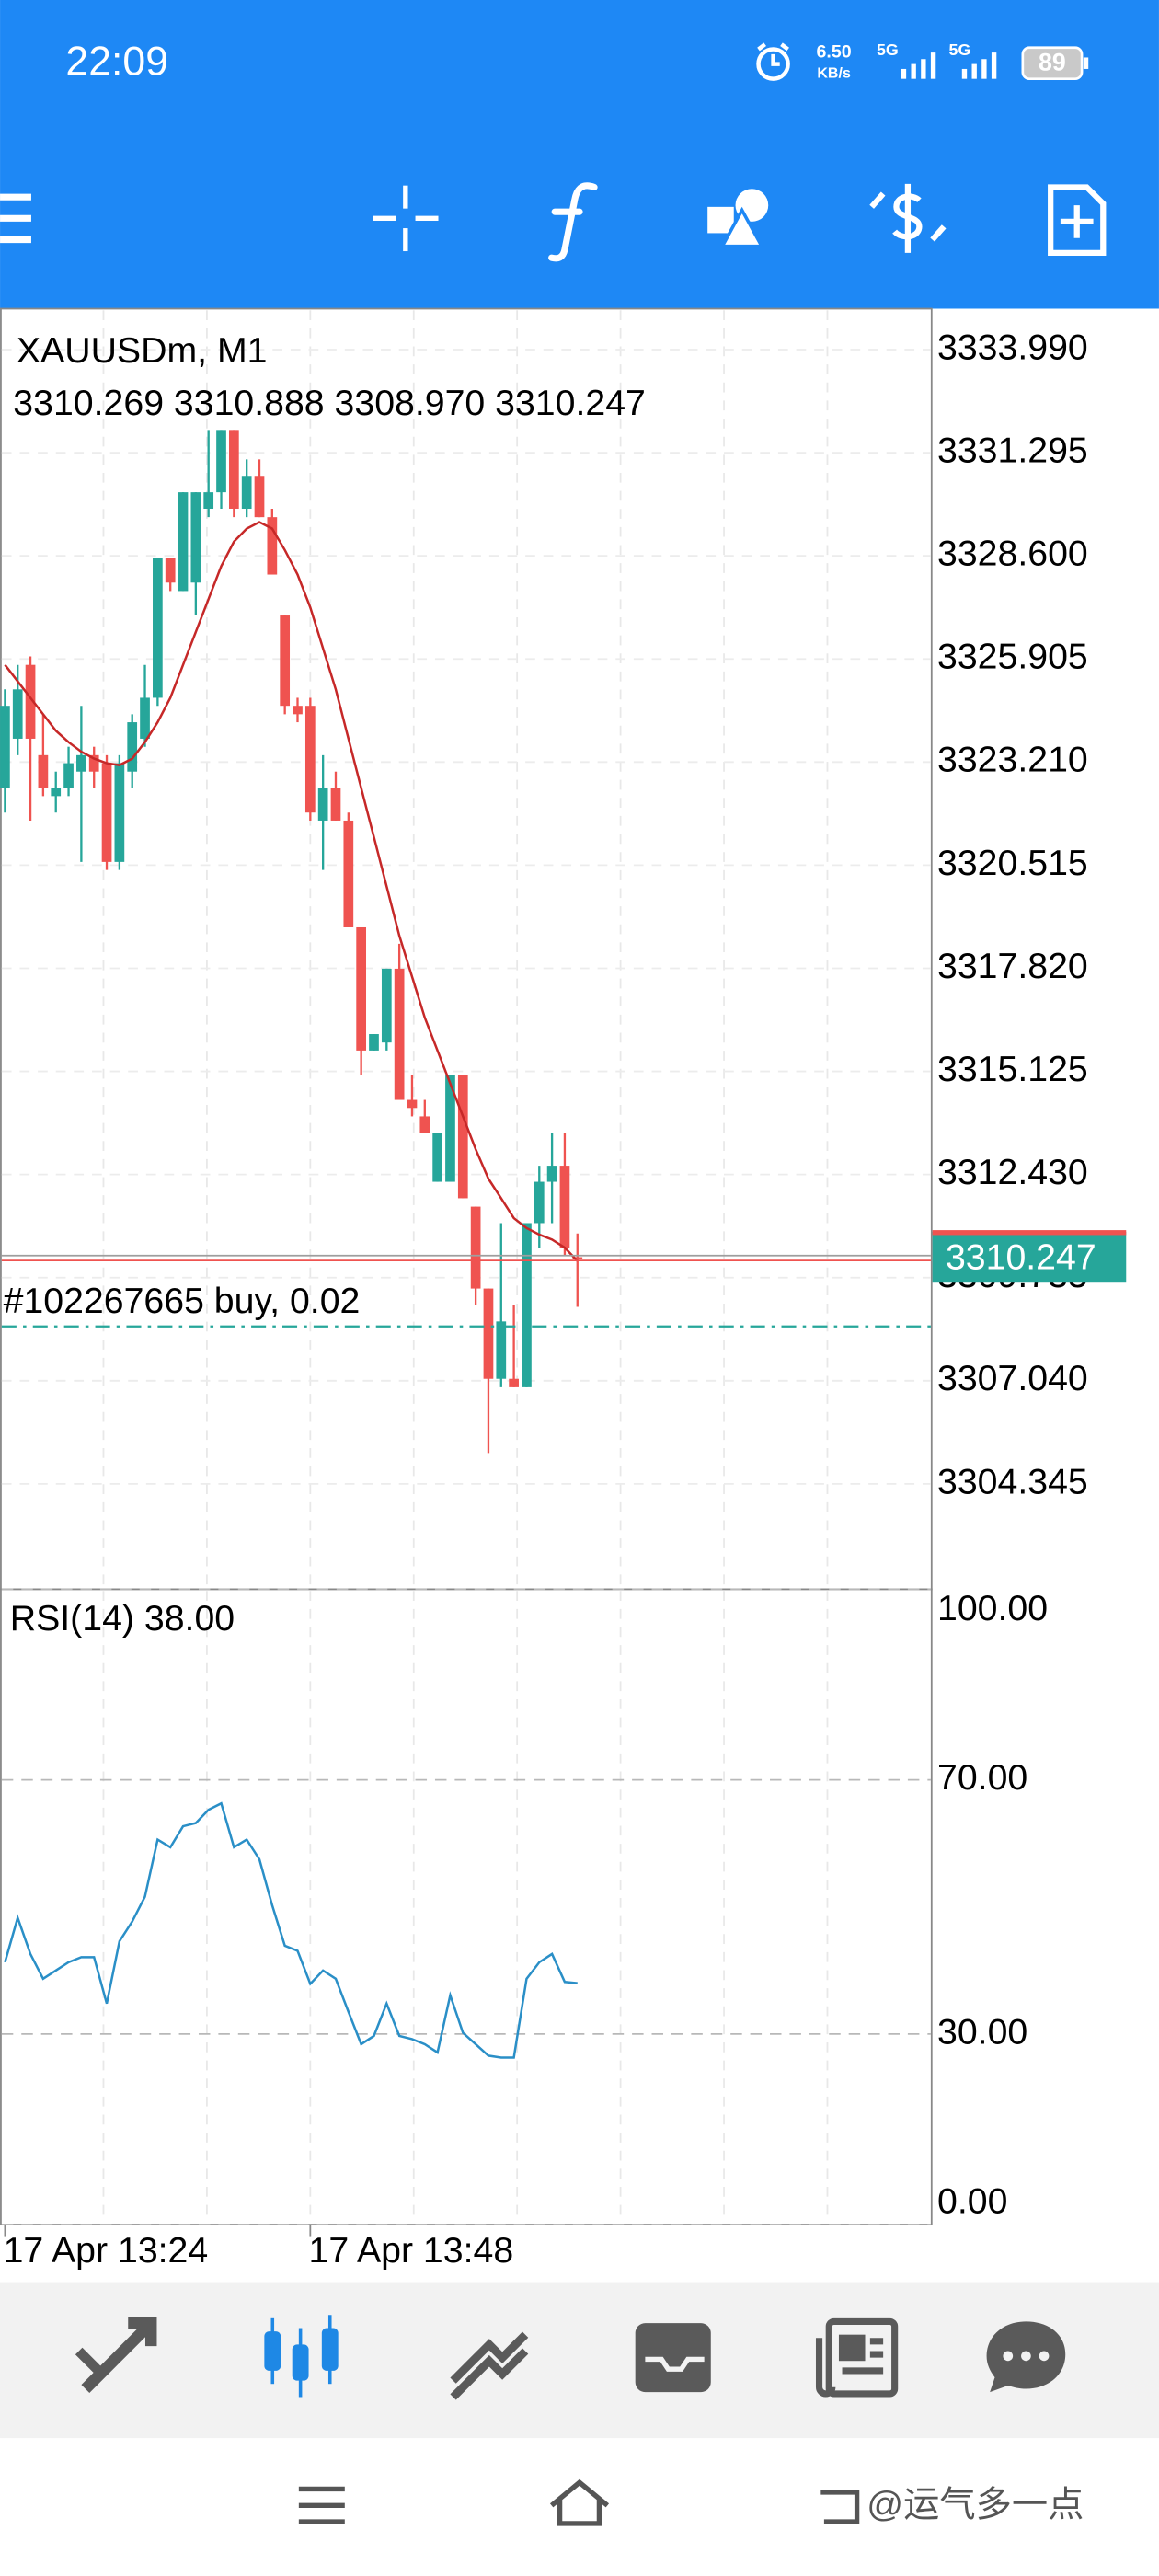  I want to click on y-tick-label: 3331.295, so click(1012, 450).